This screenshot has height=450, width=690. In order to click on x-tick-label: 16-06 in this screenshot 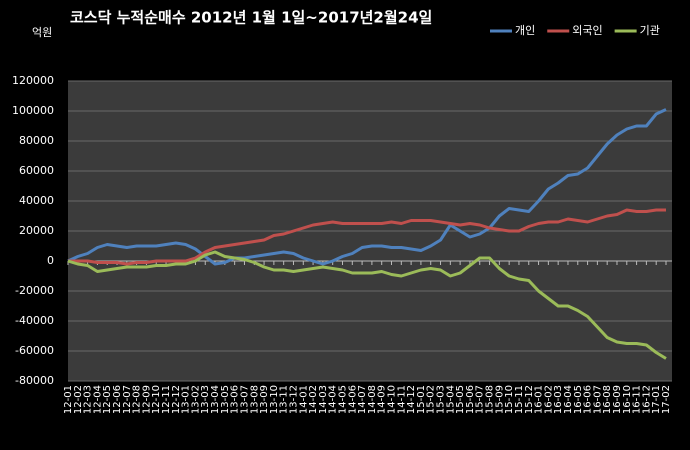, I will do `click(588, 399)`.